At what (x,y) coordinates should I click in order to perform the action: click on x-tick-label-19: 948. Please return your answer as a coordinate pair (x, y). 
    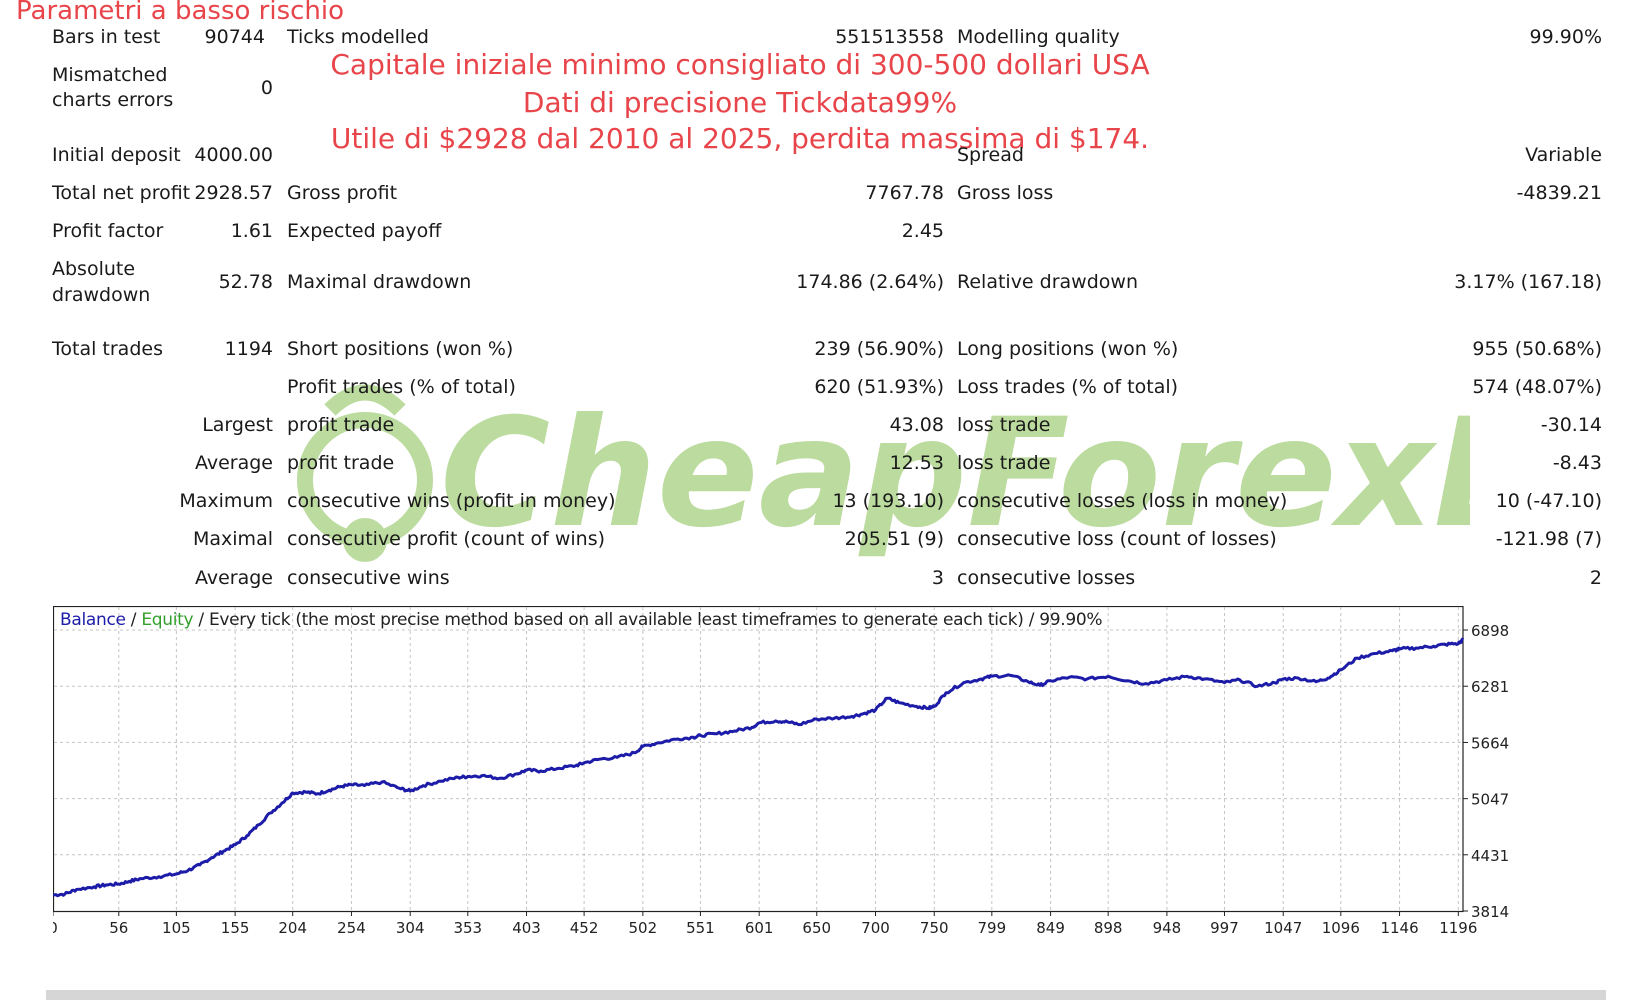
    Looking at the image, I should click on (1167, 928).